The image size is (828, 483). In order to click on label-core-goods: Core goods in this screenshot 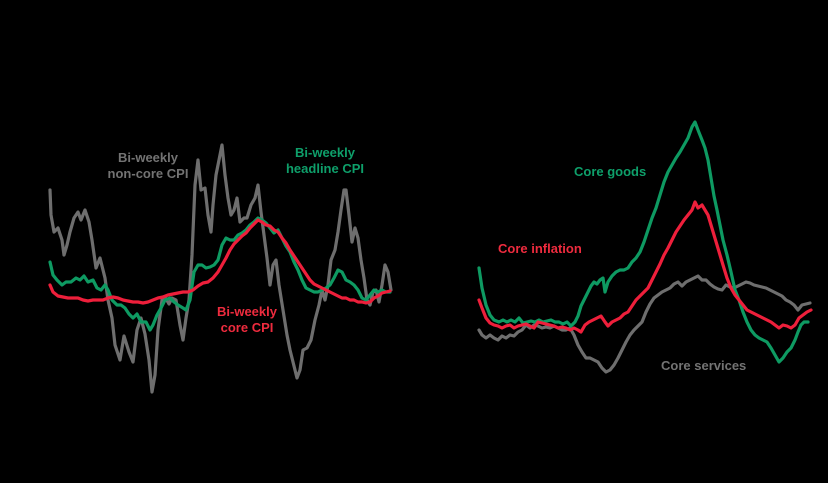, I will do `click(610, 171)`.